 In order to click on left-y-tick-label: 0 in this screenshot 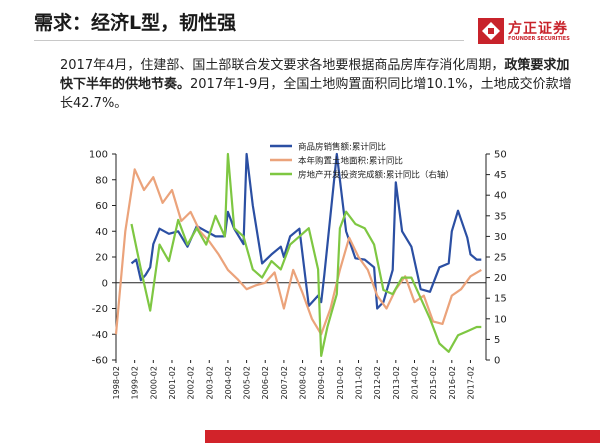, I will do `click(105, 283)`.